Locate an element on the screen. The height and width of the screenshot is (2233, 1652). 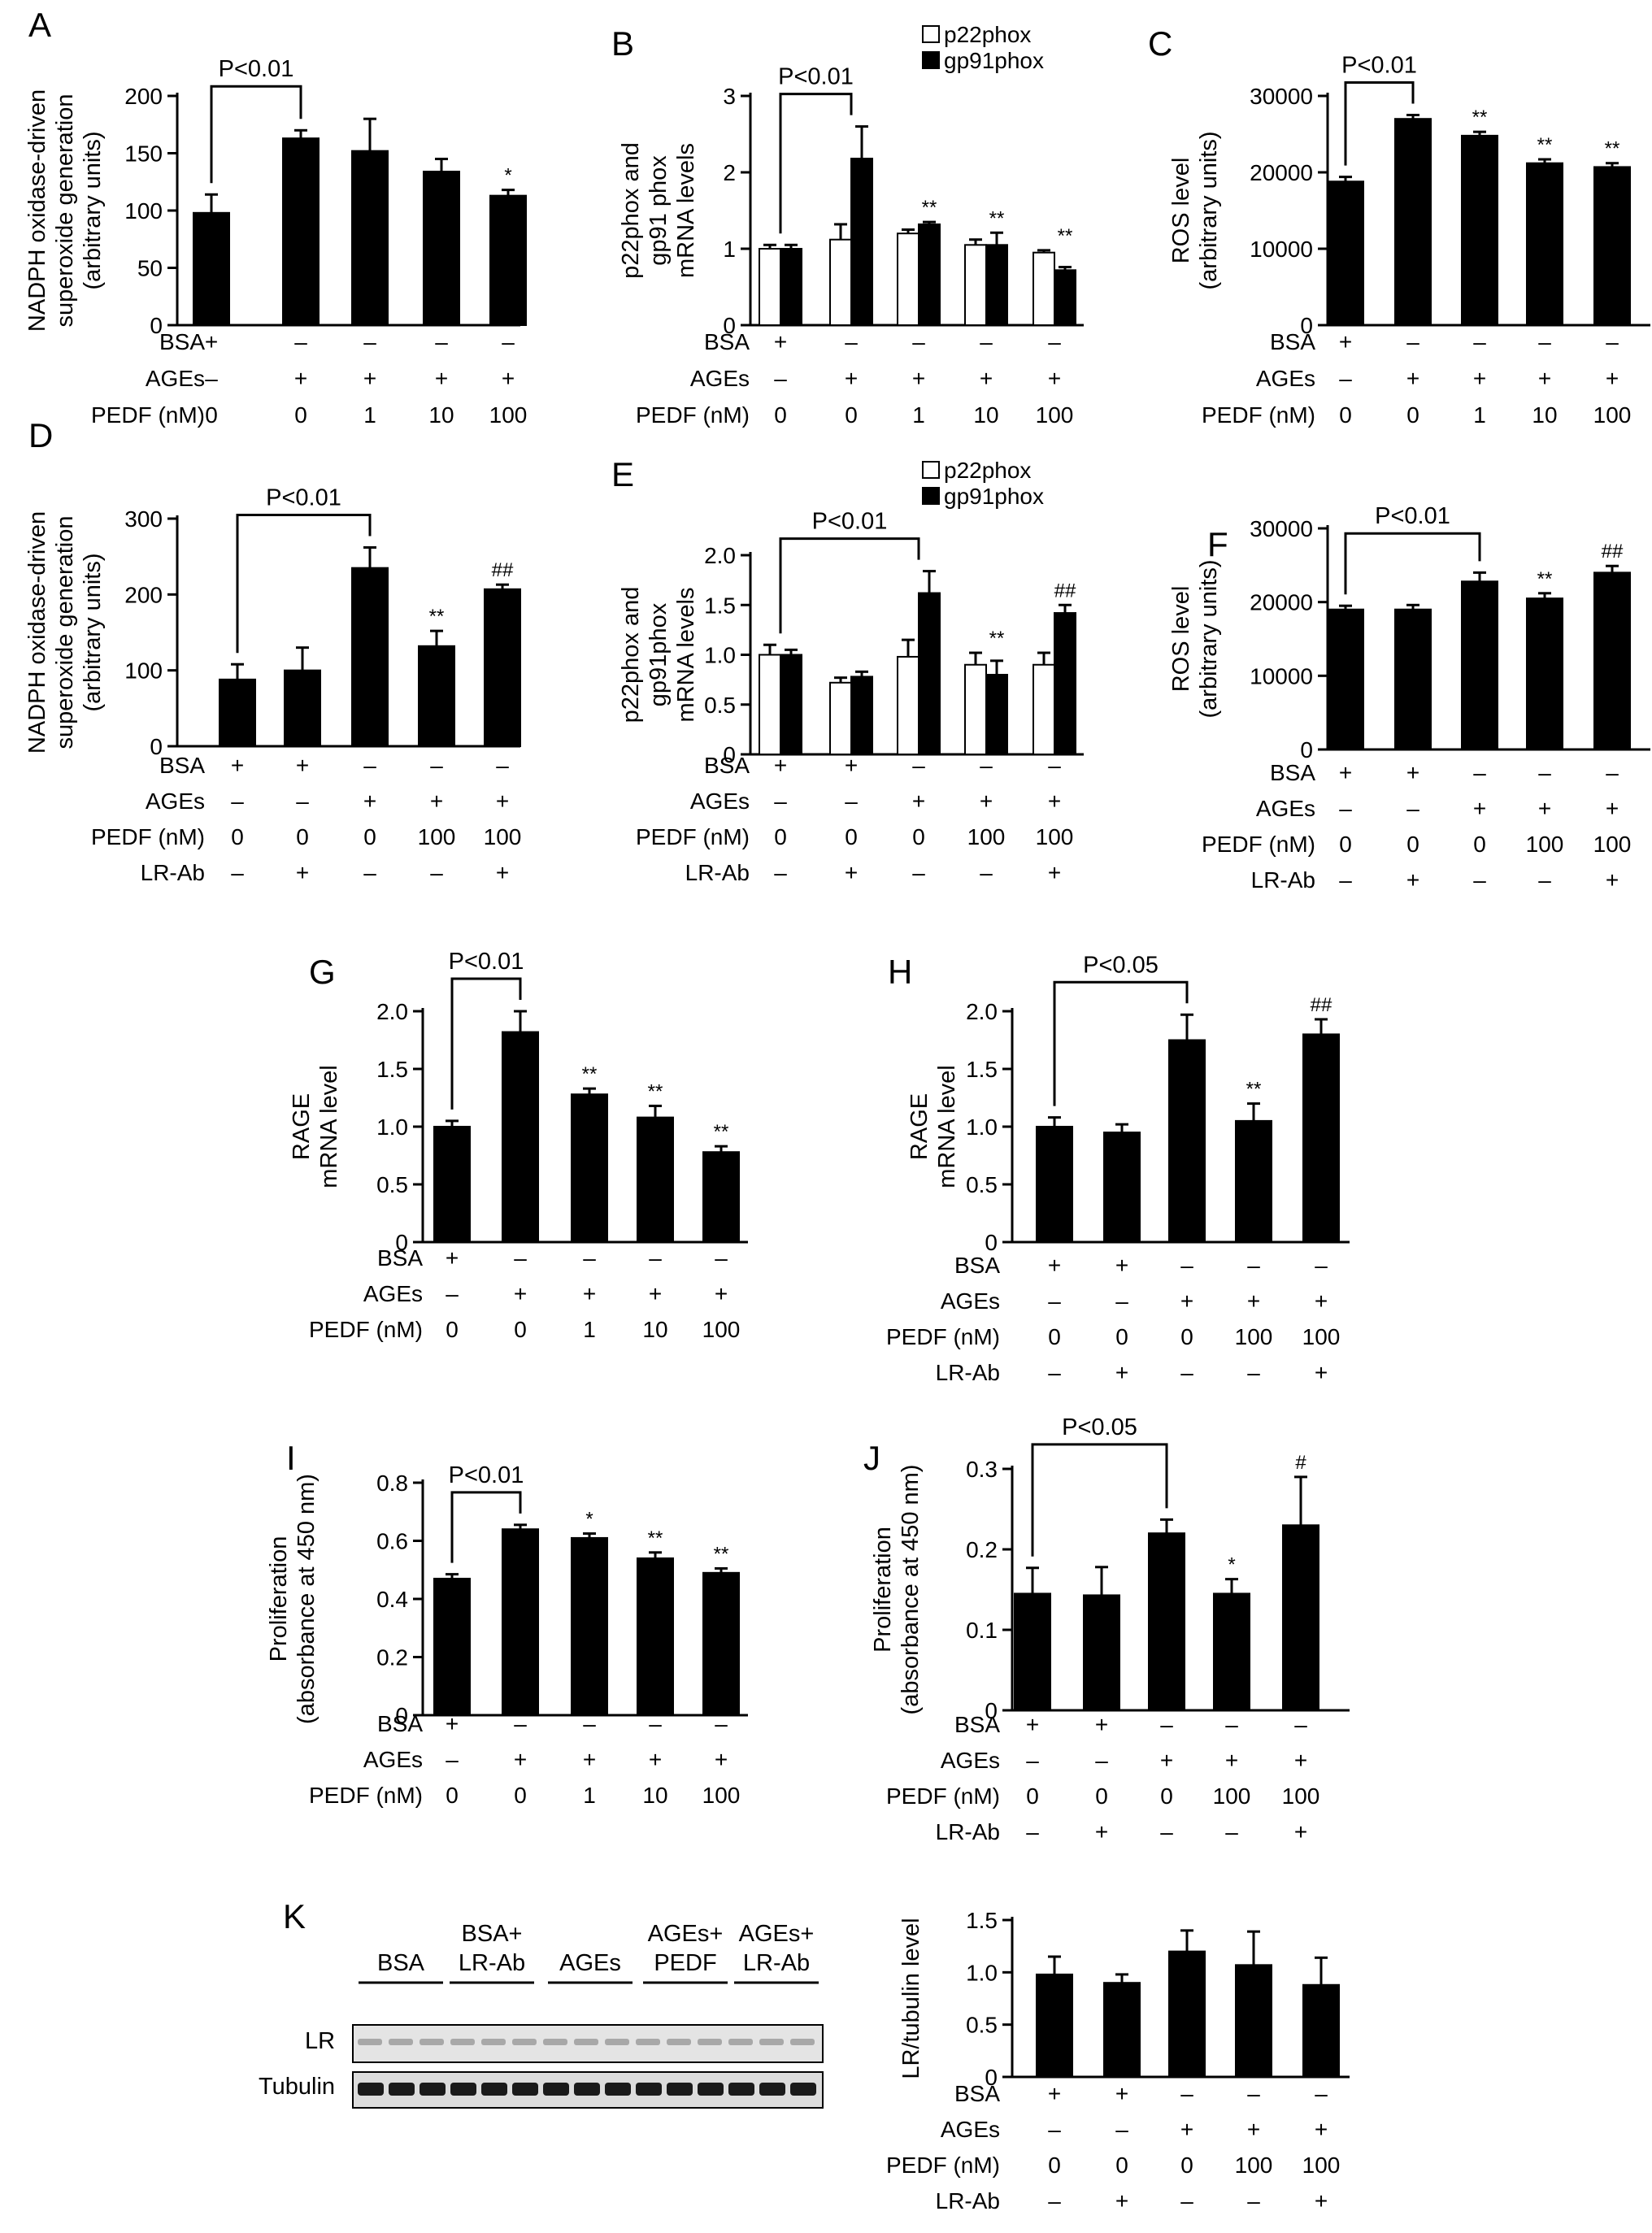
y-axis-label: superoxide generation is located at coordinates (65, 632).